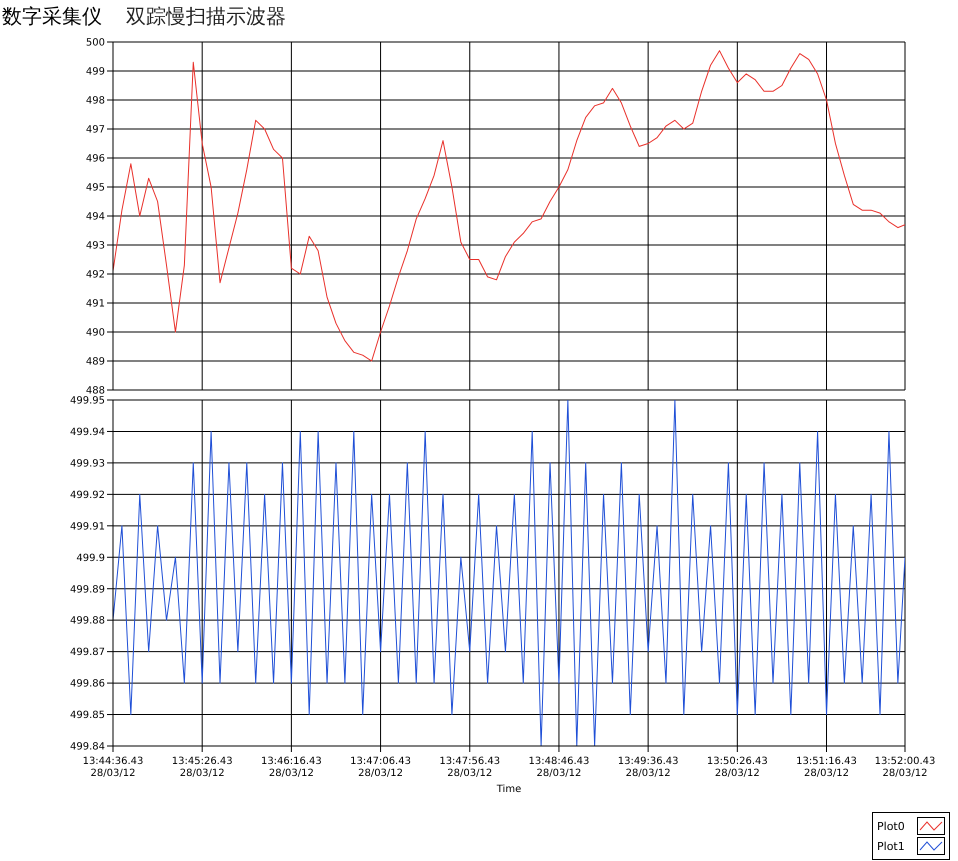 The image size is (958, 861). Describe the element at coordinates (87, 716) in the screenshot. I see `y-tick-label: 499.85` at that location.